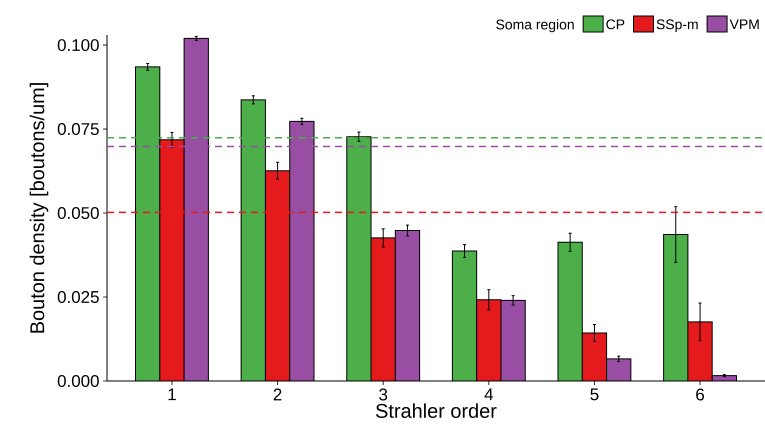 The image size is (765, 437). I want to click on x-tick-label: 6, so click(700, 394).